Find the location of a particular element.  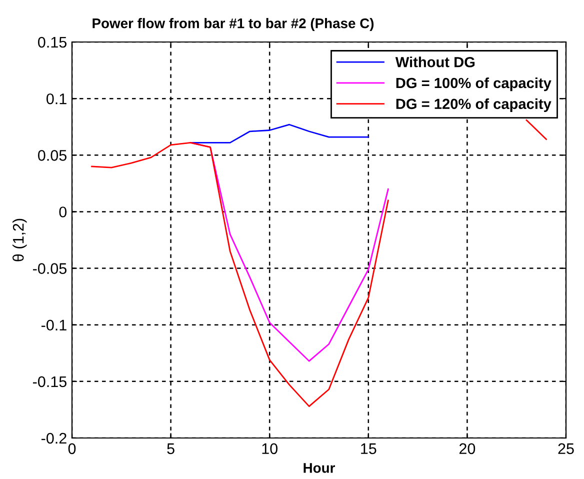

line-series is located at coordinates (280, 134).